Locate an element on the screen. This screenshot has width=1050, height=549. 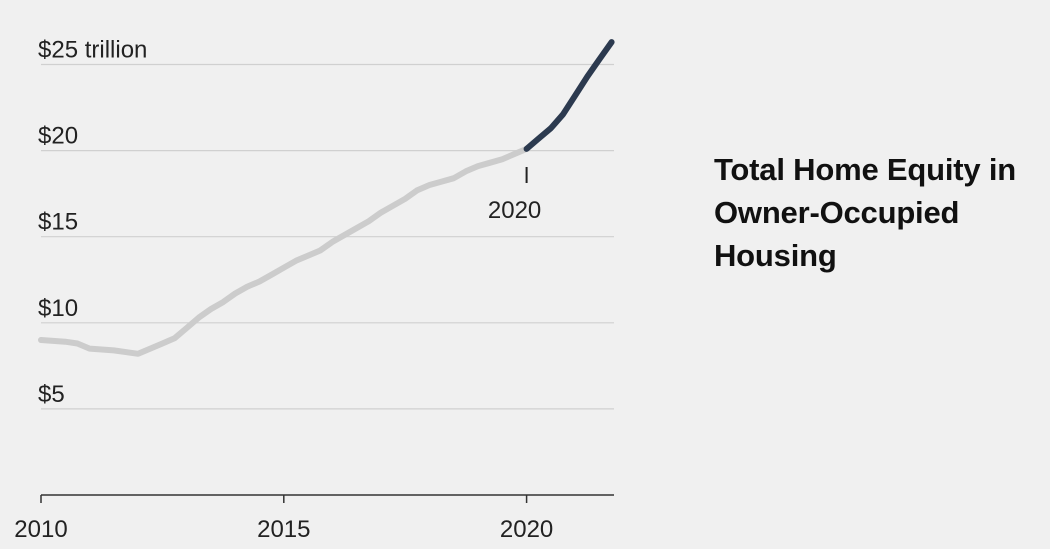
annotation-label: 2020 is located at coordinates (514, 210).